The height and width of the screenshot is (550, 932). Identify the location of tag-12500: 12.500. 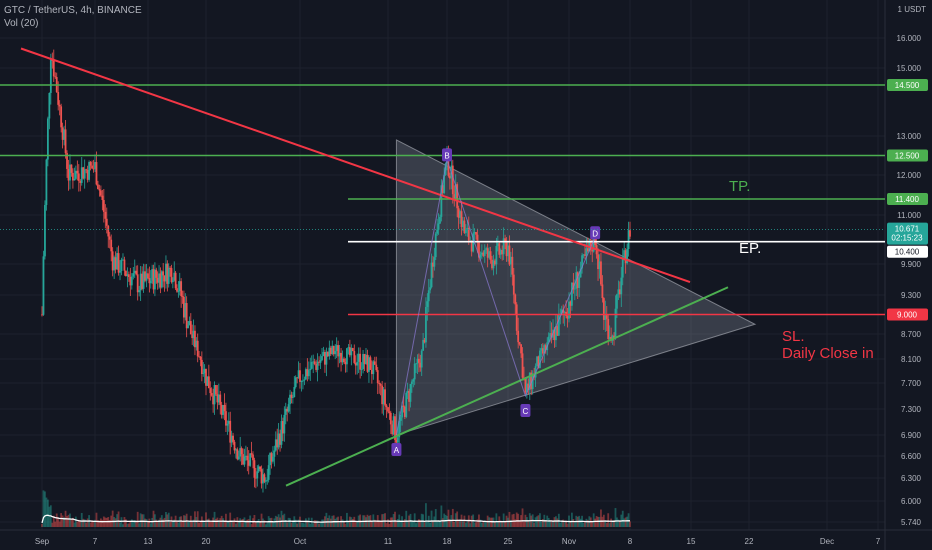
(907, 156).